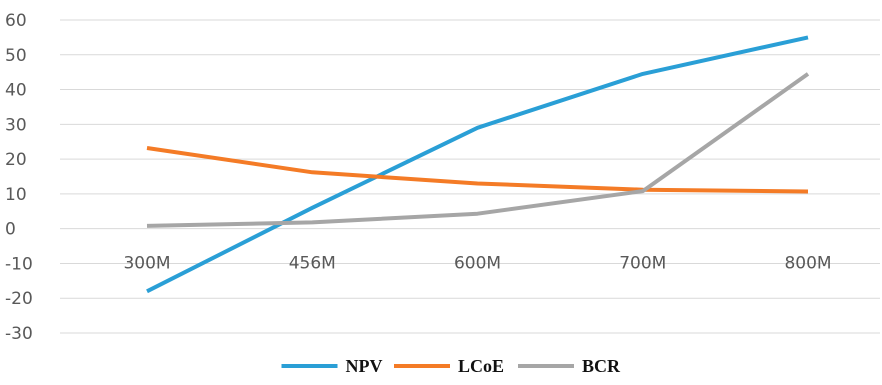 This screenshot has height=385, width=882. I want to click on x-tick-label: 300M, so click(146, 264).